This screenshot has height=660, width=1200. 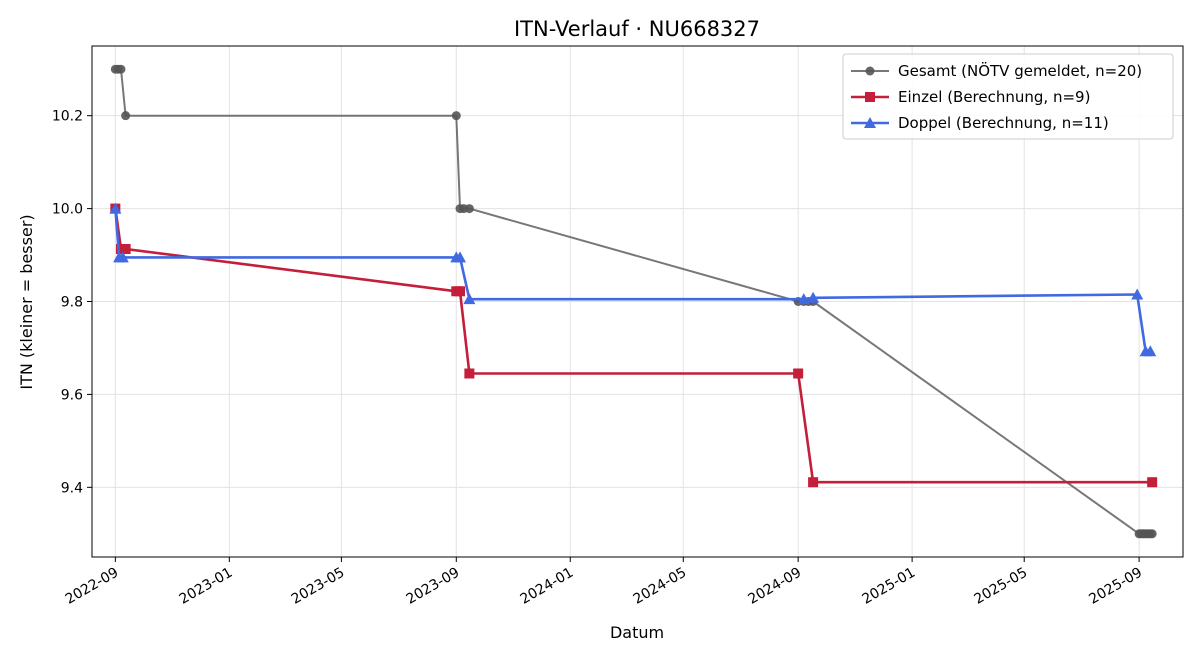 I want to click on y-tick-label: 9.6, so click(x=72, y=395).